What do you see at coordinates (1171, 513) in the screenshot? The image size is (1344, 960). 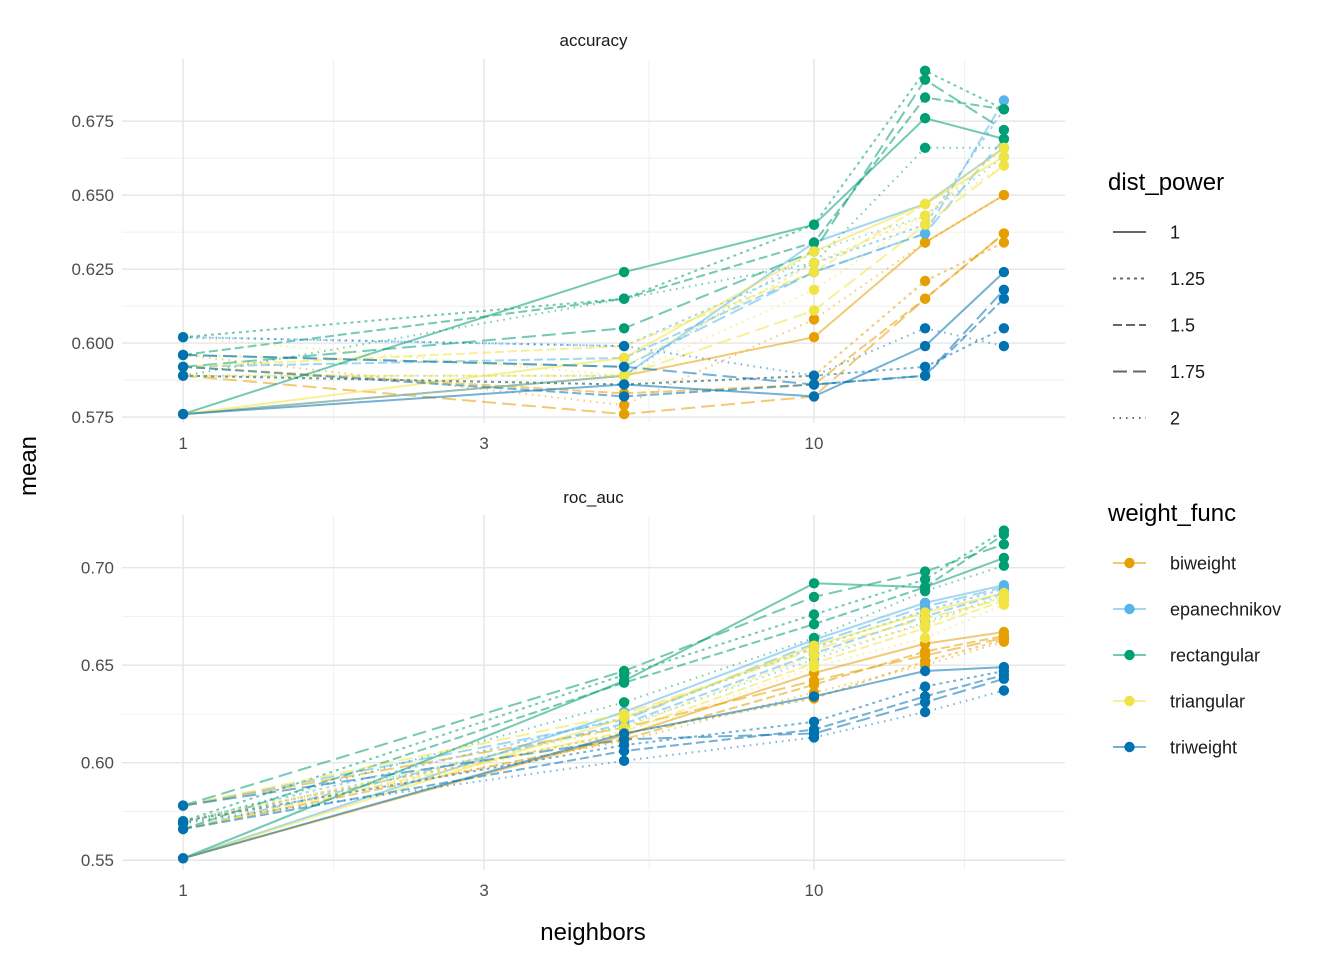 I see `legend-weight-func-title: weight_func` at bounding box center [1171, 513].